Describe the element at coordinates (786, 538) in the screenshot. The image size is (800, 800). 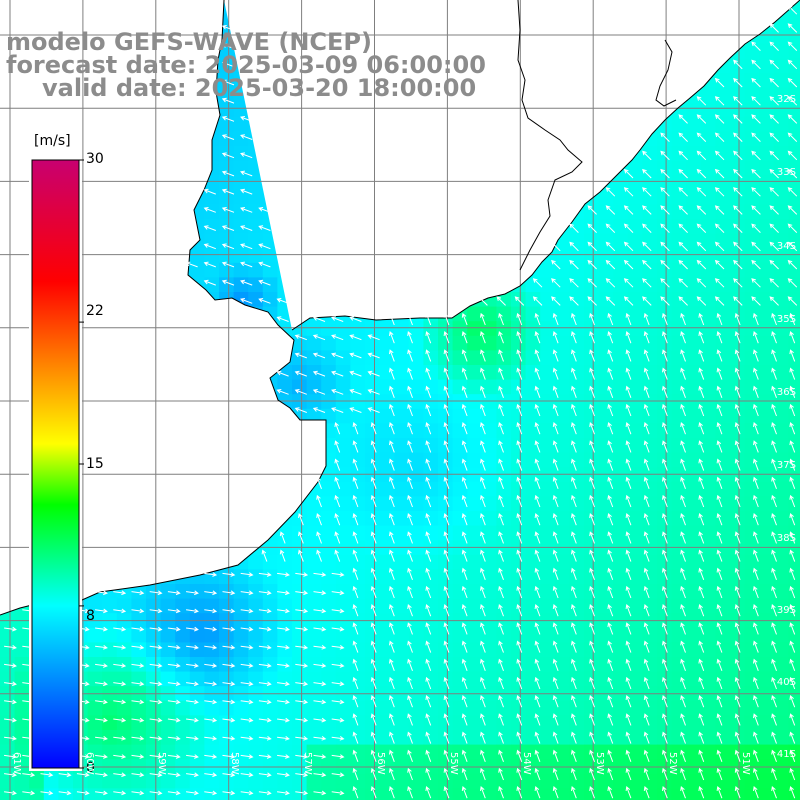
I see `lat-label: 38S` at that location.